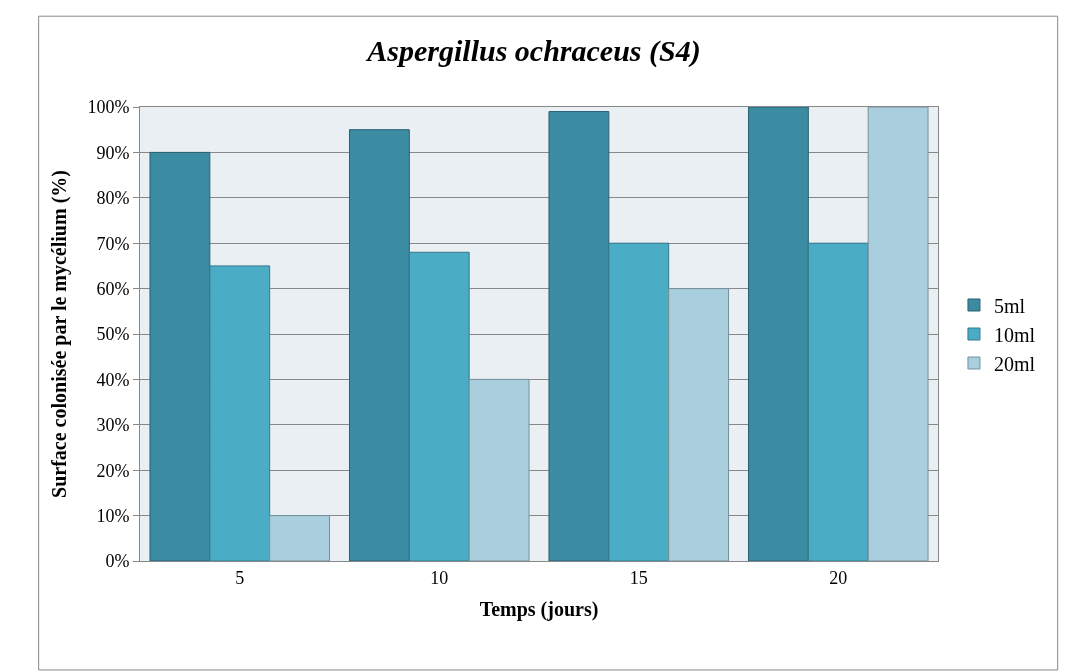 The width and height of the screenshot is (1068, 671). Describe the element at coordinates (113, 152) in the screenshot. I see `y-tick-label: 90%` at that location.